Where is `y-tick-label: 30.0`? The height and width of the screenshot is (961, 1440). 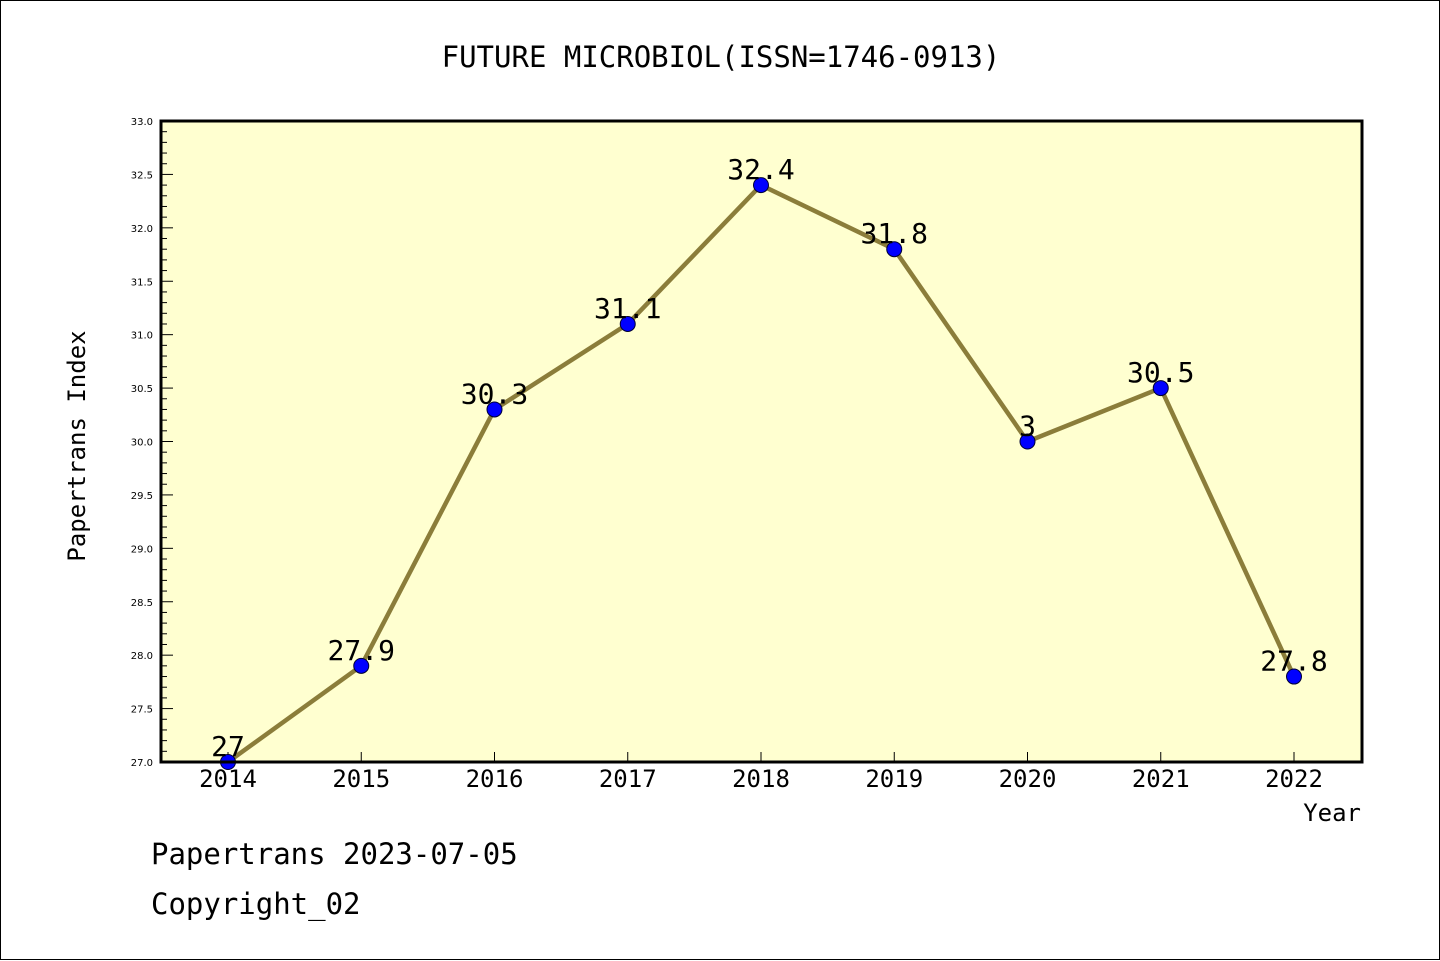 y-tick-label: 30.0 is located at coordinates (142, 443).